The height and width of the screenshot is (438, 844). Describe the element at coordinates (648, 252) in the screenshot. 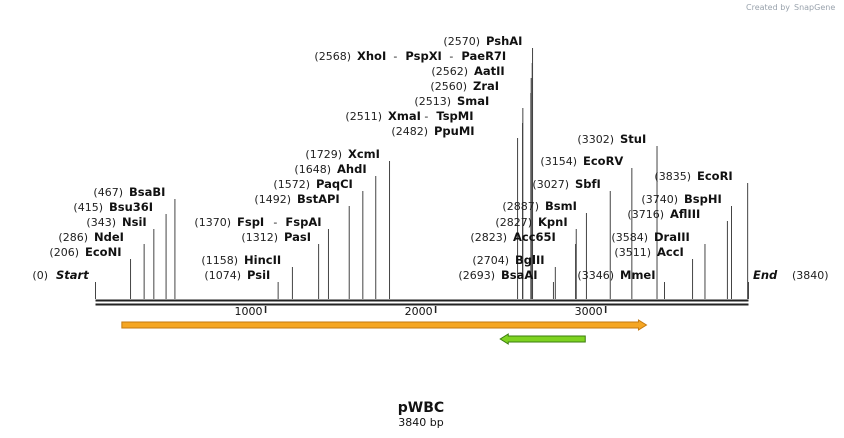

I see `site-label-acci: (3511) AccI` at that location.